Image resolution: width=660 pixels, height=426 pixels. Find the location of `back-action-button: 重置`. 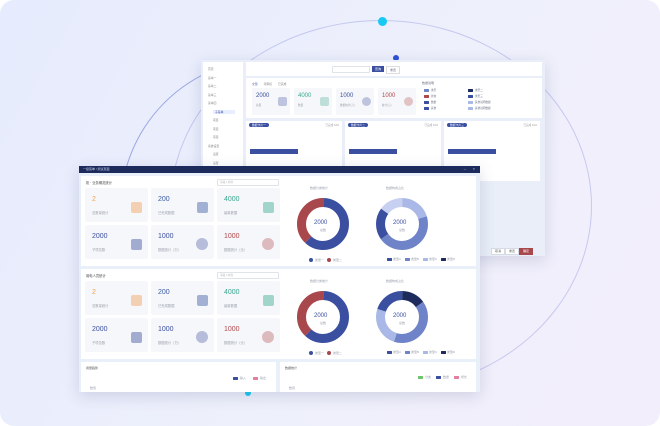

back-action-button: 重置 is located at coordinates (512, 251).